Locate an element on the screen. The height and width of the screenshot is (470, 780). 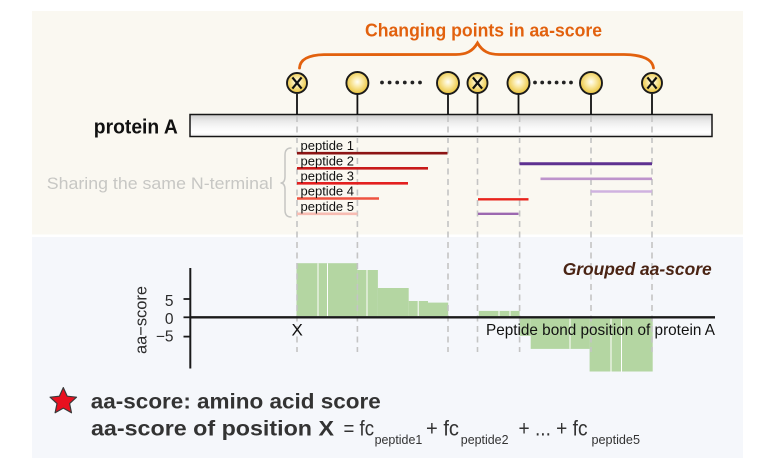
svg-text: peptide2 is located at coordinates (485, 439).